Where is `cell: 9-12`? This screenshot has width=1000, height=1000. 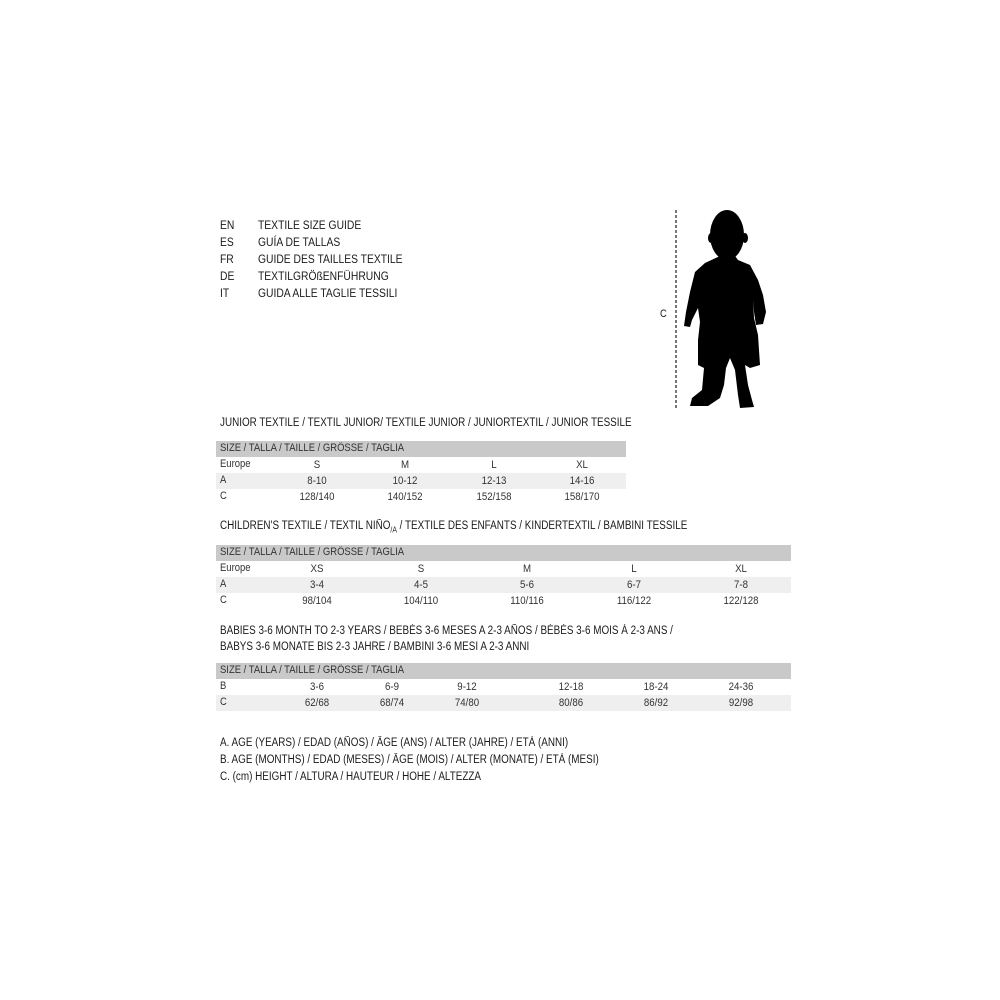
cell: 9-12 is located at coordinates (467, 687).